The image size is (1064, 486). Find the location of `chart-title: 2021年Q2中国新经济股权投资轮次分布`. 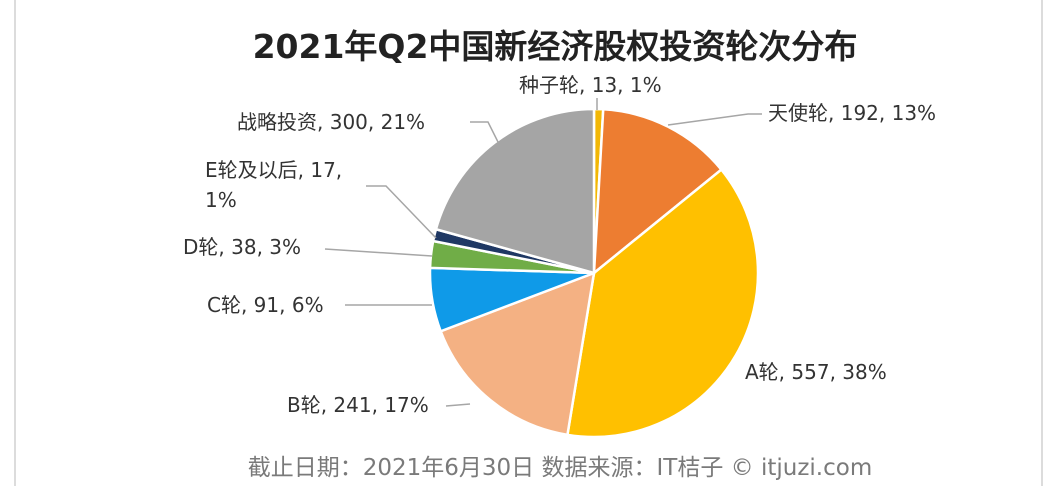

chart-title: 2021年Q2中国新经济股权投资轮次分布 is located at coordinates (555, 46).